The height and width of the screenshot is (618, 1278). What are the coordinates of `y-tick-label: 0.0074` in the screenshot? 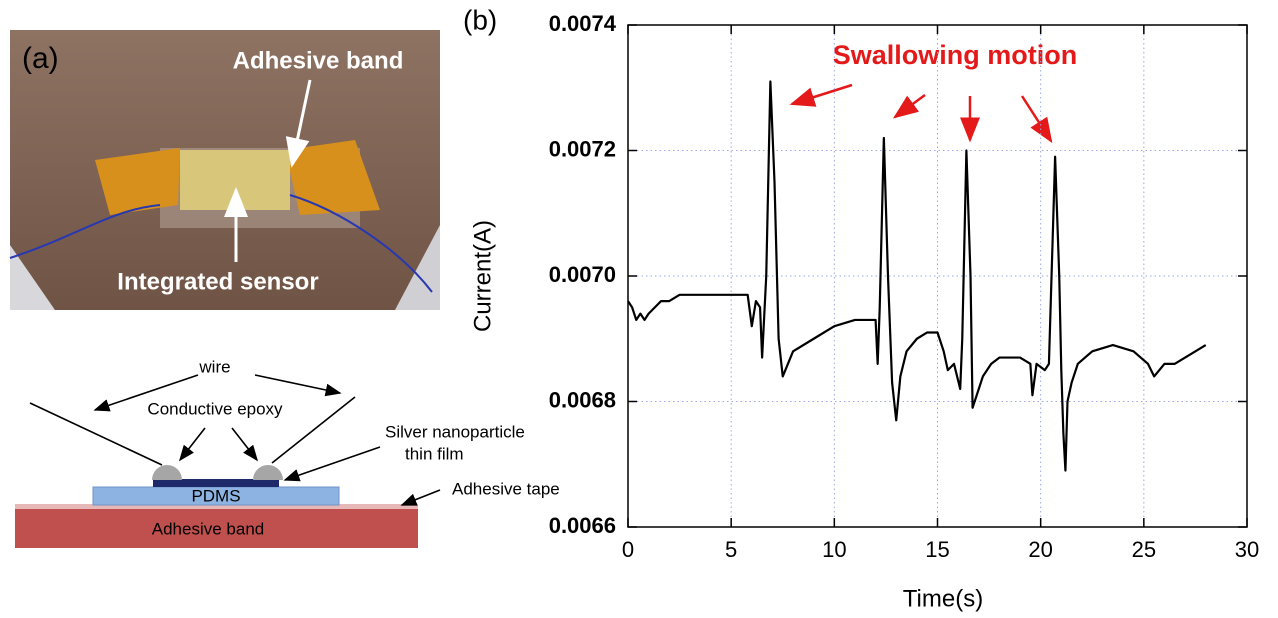 It's located at (583, 23).